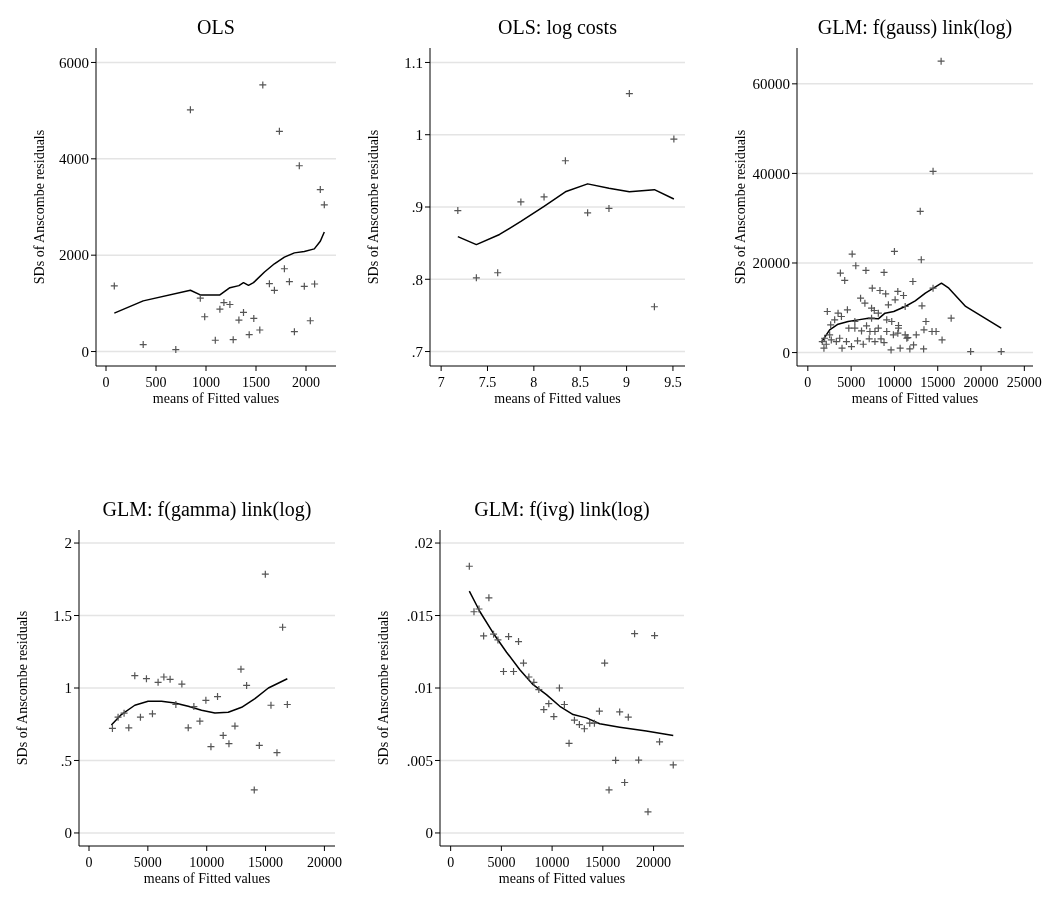 This screenshot has width=1043, height=897. I want to click on y-tick-label: 2, so click(68, 543).